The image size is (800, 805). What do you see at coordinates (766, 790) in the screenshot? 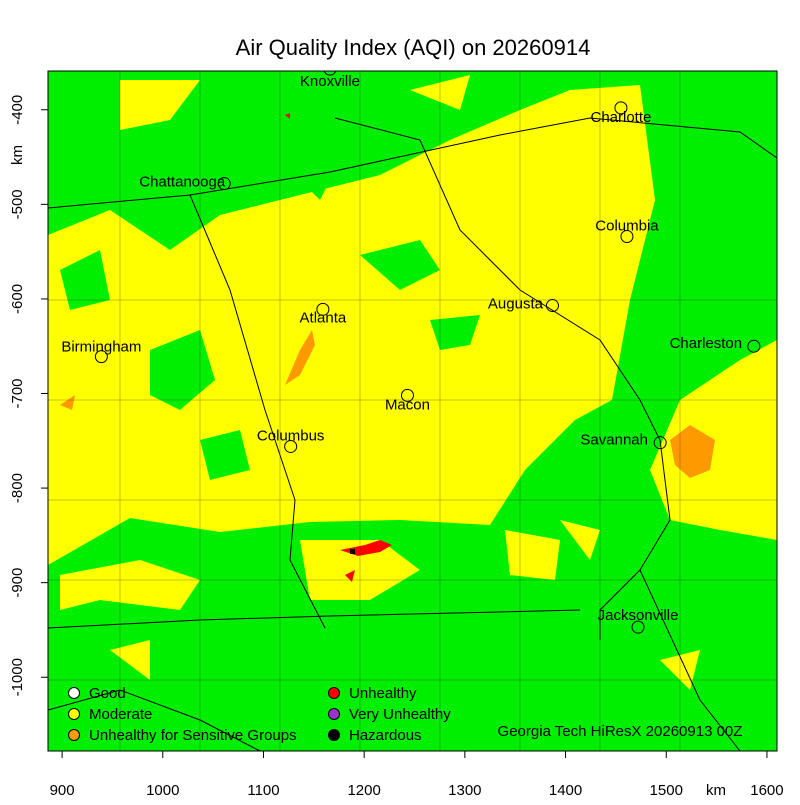
I see `x-tick-label: 1600` at bounding box center [766, 790].